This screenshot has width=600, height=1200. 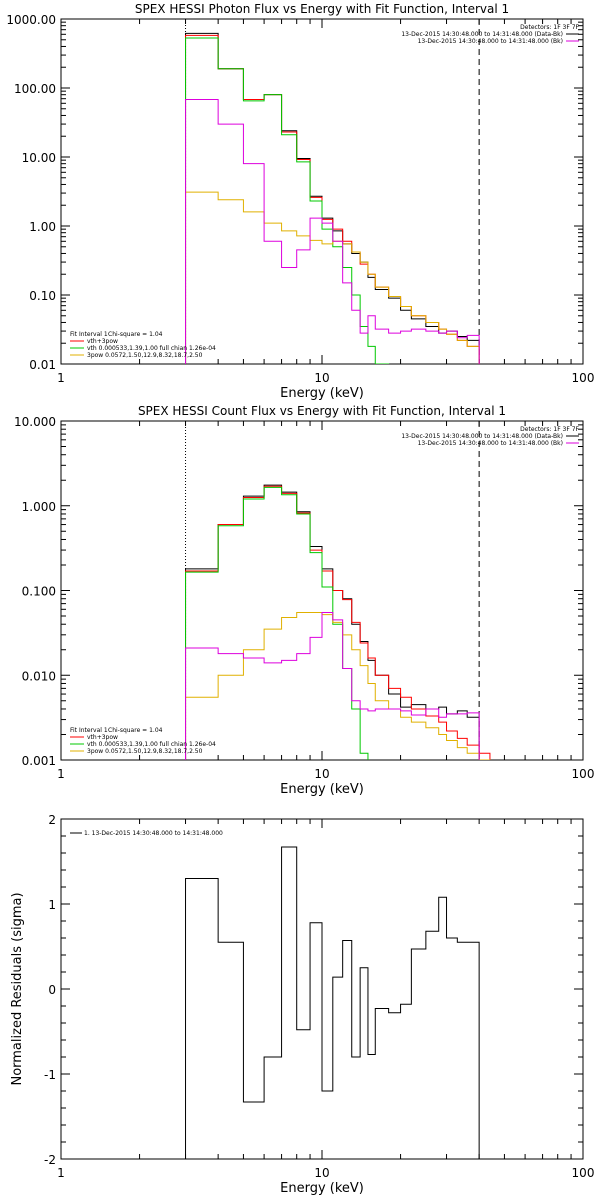 I want to click on y-tick-label: 0, so click(x=52, y=990).